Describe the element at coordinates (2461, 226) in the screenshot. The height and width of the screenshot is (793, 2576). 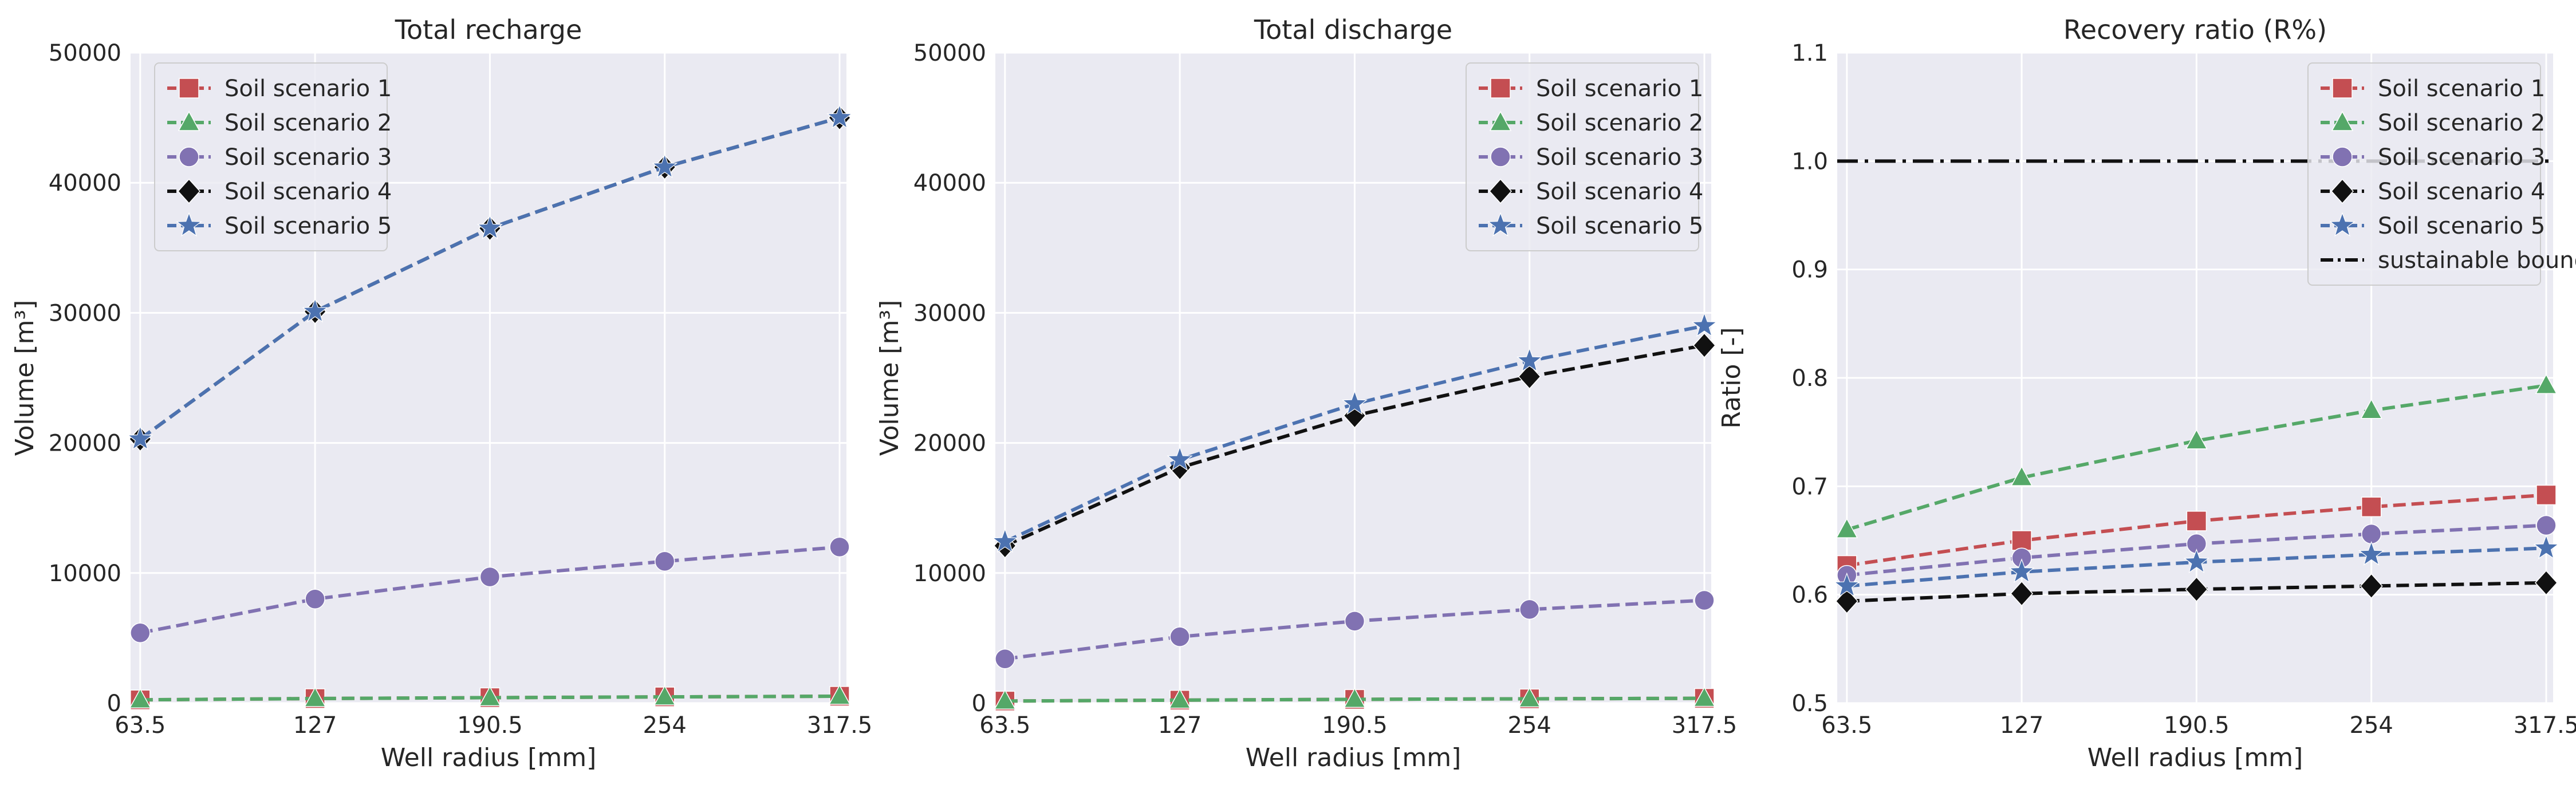
I see `legend-label: Soil scenario 5` at that location.